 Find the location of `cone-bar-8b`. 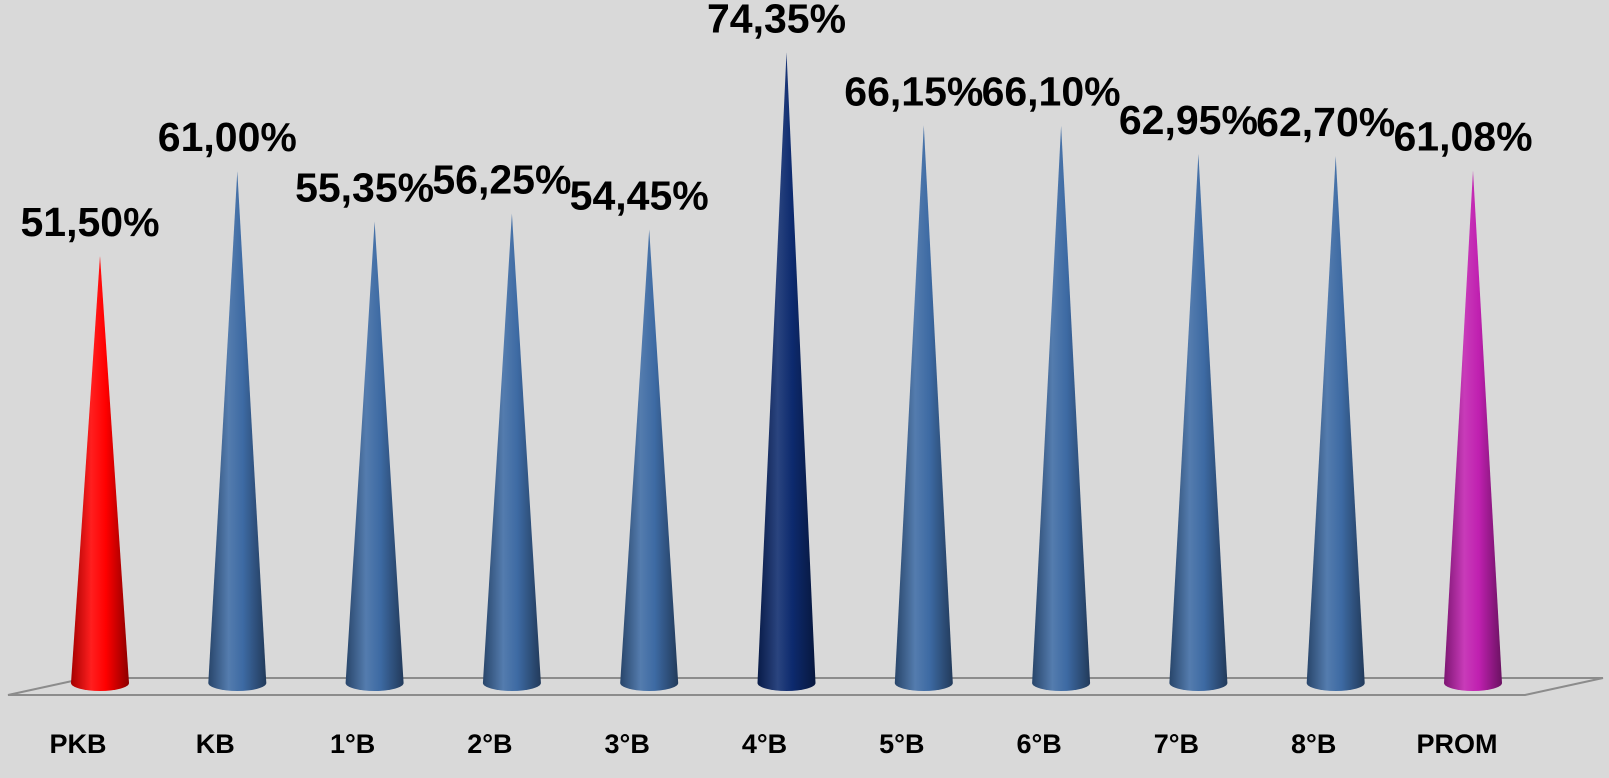

cone-bar-8b is located at coordinates (1335, 424).